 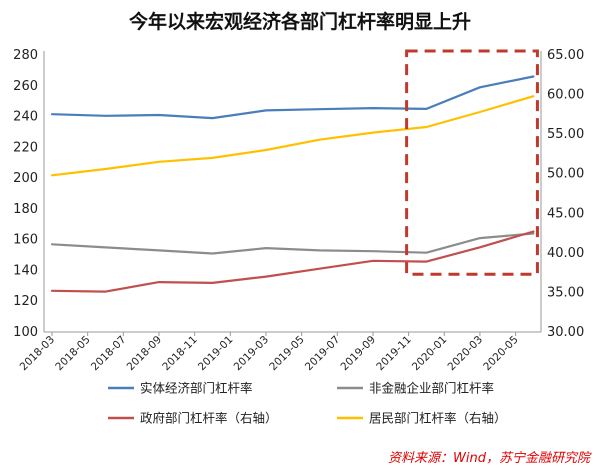 What do you see at coordinates (25, 194) in the screenshot?
I see `left-axis-ticks: 100 120 140 160 180 200 220 240 260 280` at bounding box center [25, 194].